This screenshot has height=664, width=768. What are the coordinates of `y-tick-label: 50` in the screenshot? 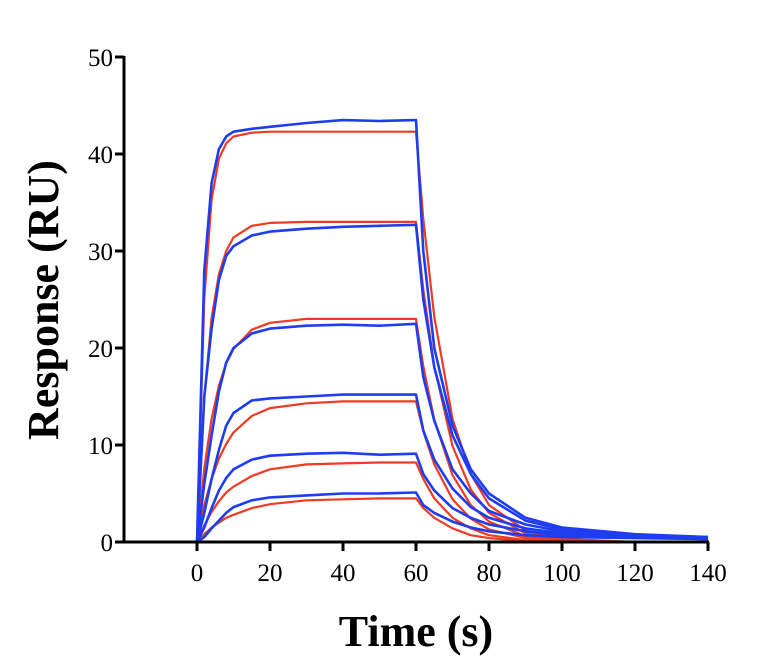 It's located at (100, 58).